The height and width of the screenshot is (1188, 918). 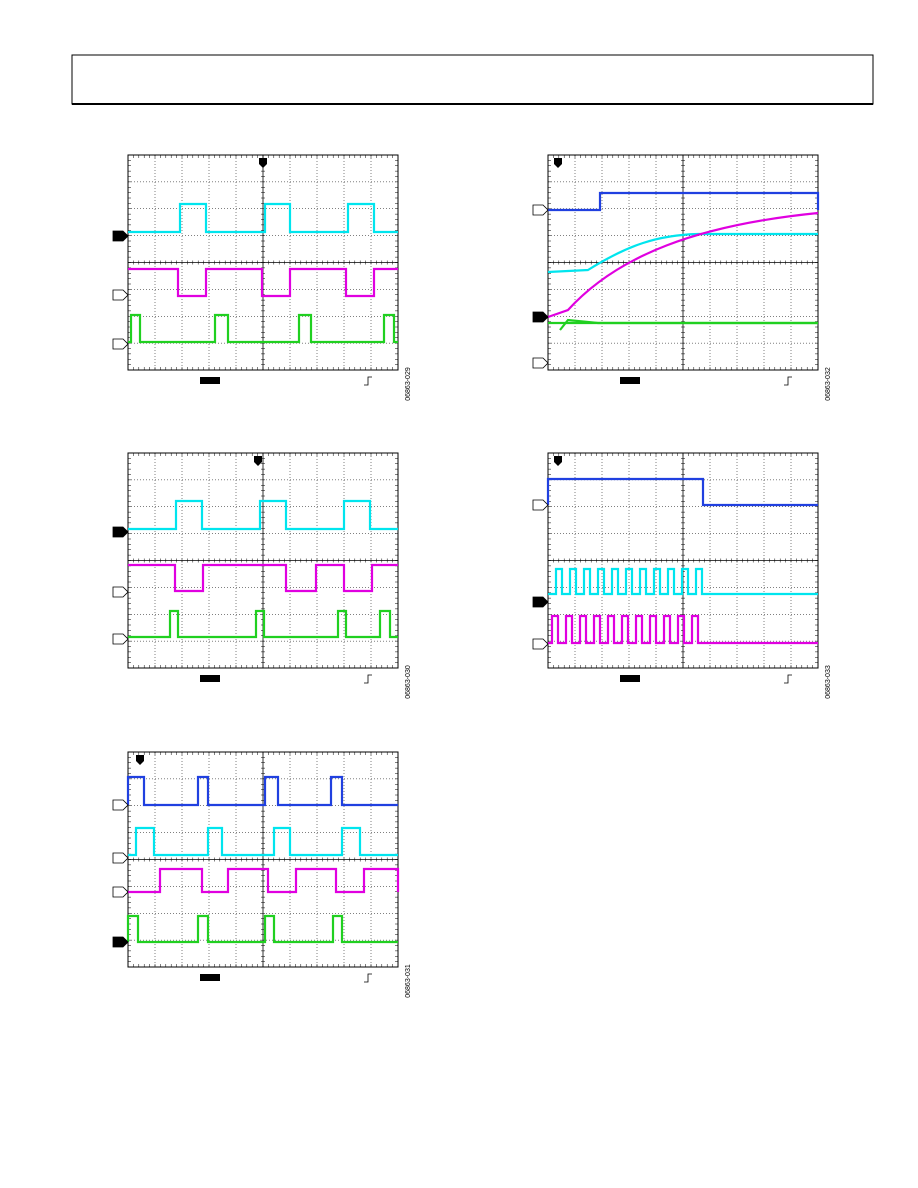 What do you see at coordinates (408, 682) in the screenshot?
I see `figure-id: 06863-030` at bounding box center [408, 682].